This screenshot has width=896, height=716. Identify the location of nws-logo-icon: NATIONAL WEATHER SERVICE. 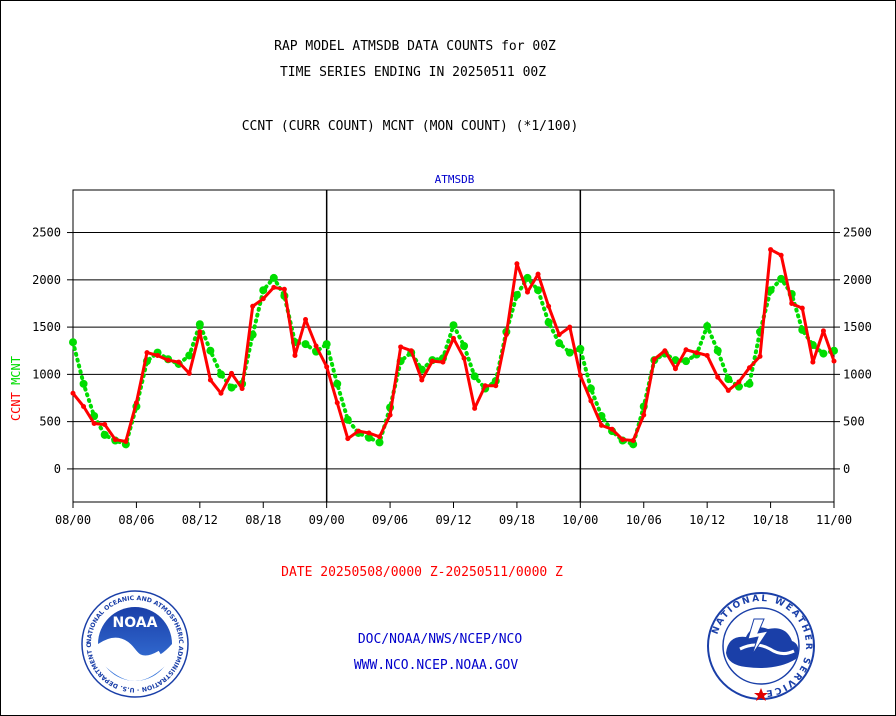
(761, 646).